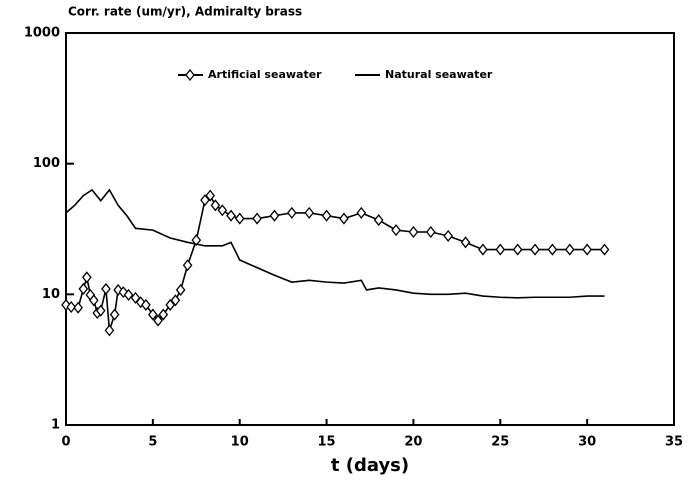  Describe the element at coordinates (439, 74) in the screenshot. I see `legend-label: Natural seawater` at that location.